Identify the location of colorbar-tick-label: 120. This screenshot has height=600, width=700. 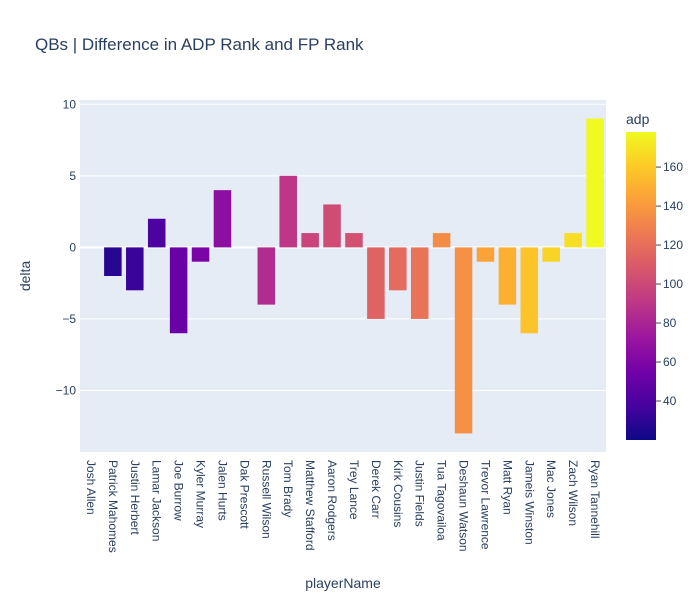
(673, 245).